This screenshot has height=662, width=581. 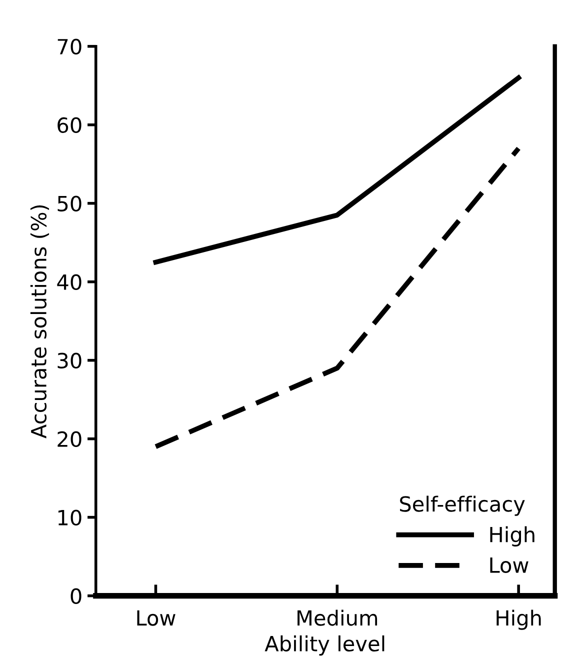 What do you see at coordinates (70, 360) in the screenshot?
I see `y-tick-label: 30` at bounding box center [70, 360].